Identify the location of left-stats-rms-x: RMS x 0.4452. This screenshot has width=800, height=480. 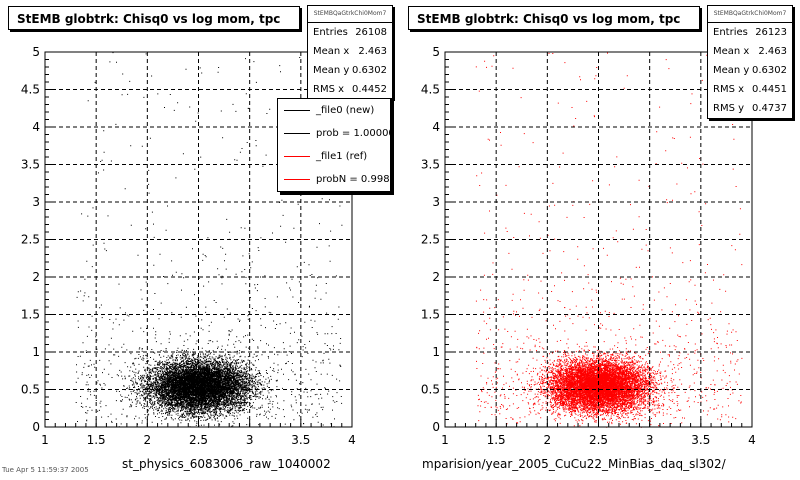
(350, 89).